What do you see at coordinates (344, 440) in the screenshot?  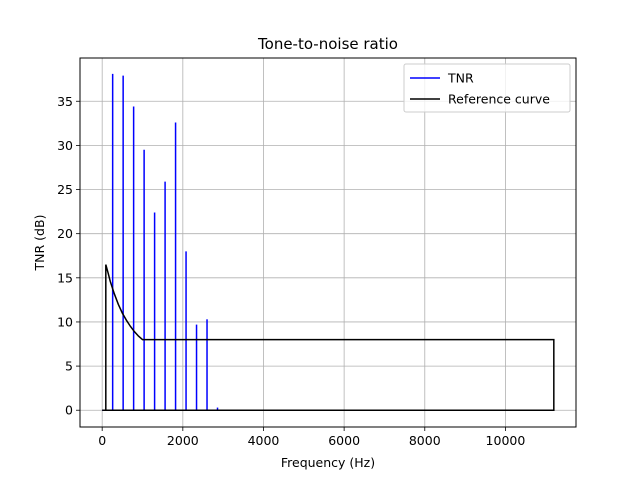 I see `x-tick-label: 6000` at bounding box center [344, 440].